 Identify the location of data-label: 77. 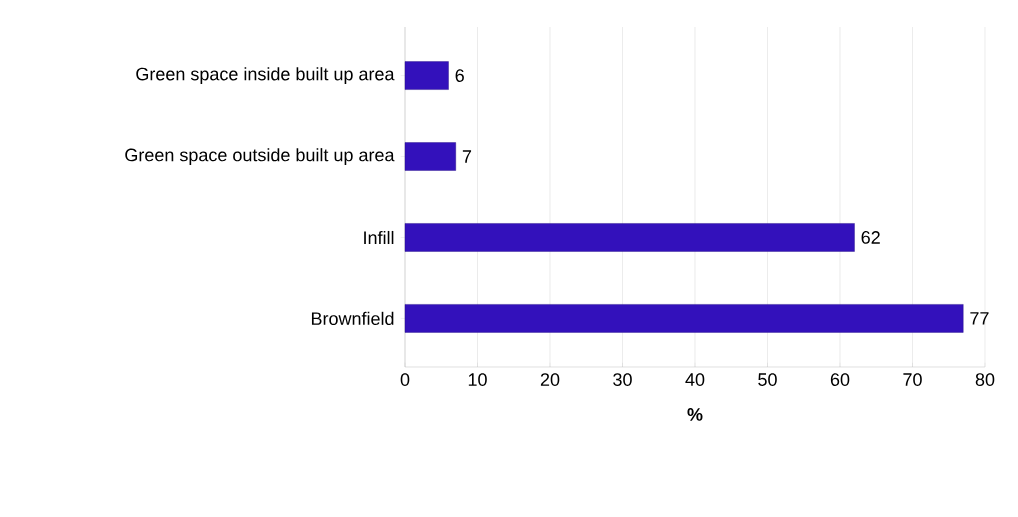
(979, 318).